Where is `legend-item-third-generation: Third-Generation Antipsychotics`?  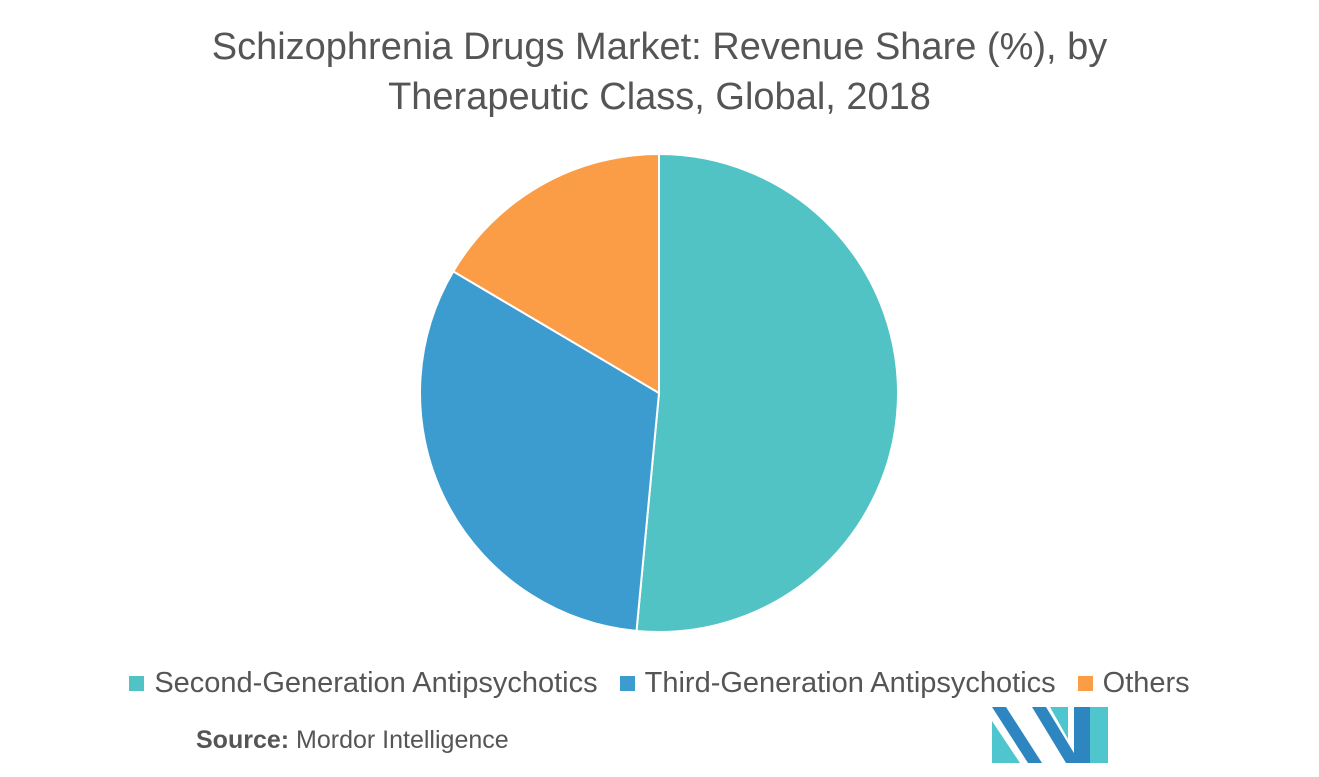 legend-item-third-generation: Third-Generation Antipsychotics is located at coordinates (837, 683).